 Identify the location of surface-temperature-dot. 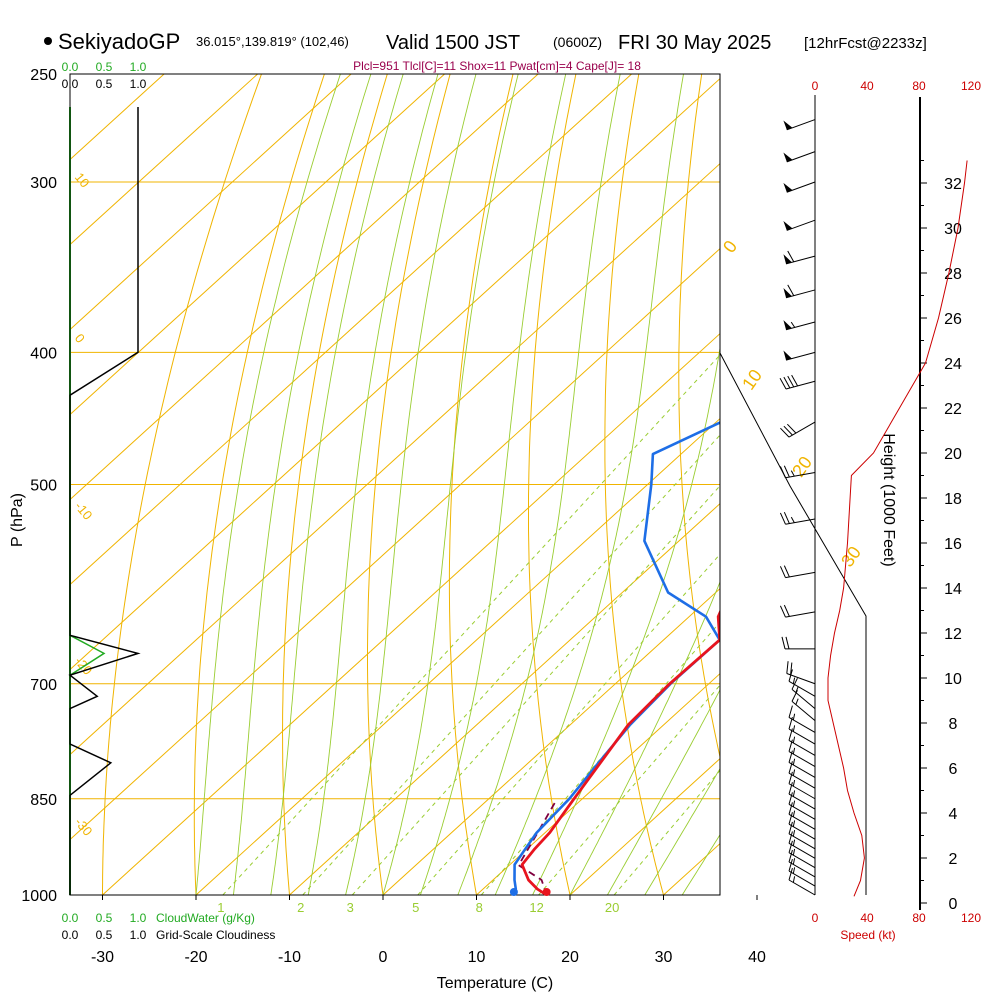
(546, 892).